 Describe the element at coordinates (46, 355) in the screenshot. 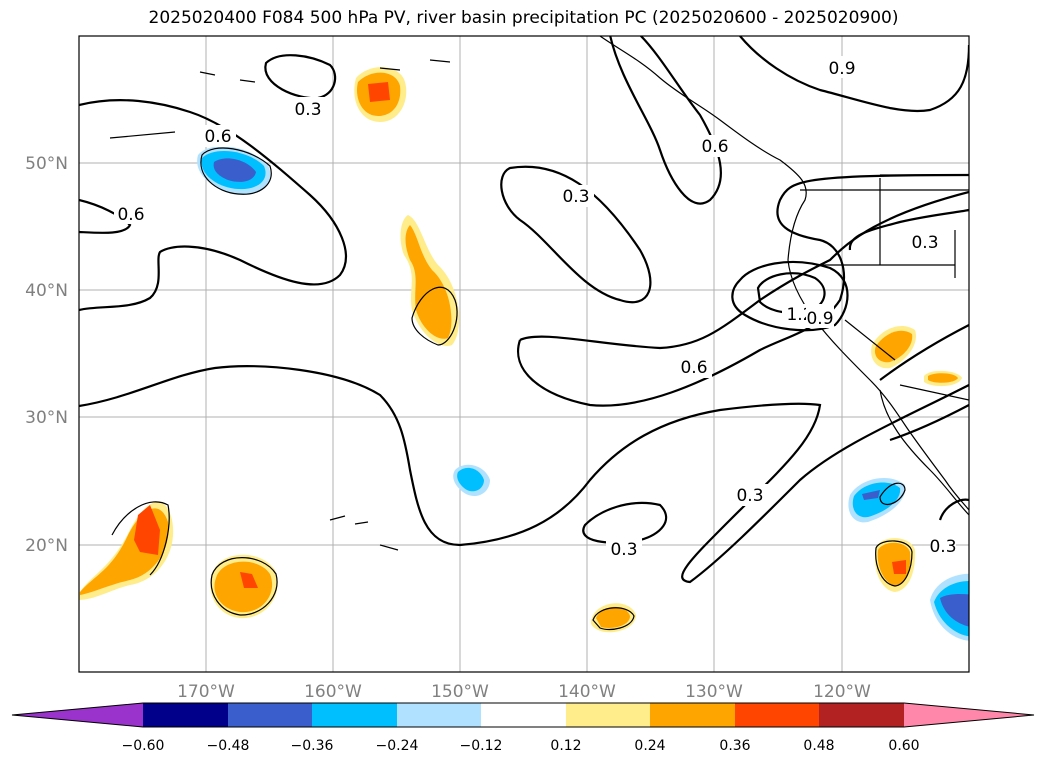

I see `lat-tick-labels: 50°N 40°N 30°N 20°N` at that location.